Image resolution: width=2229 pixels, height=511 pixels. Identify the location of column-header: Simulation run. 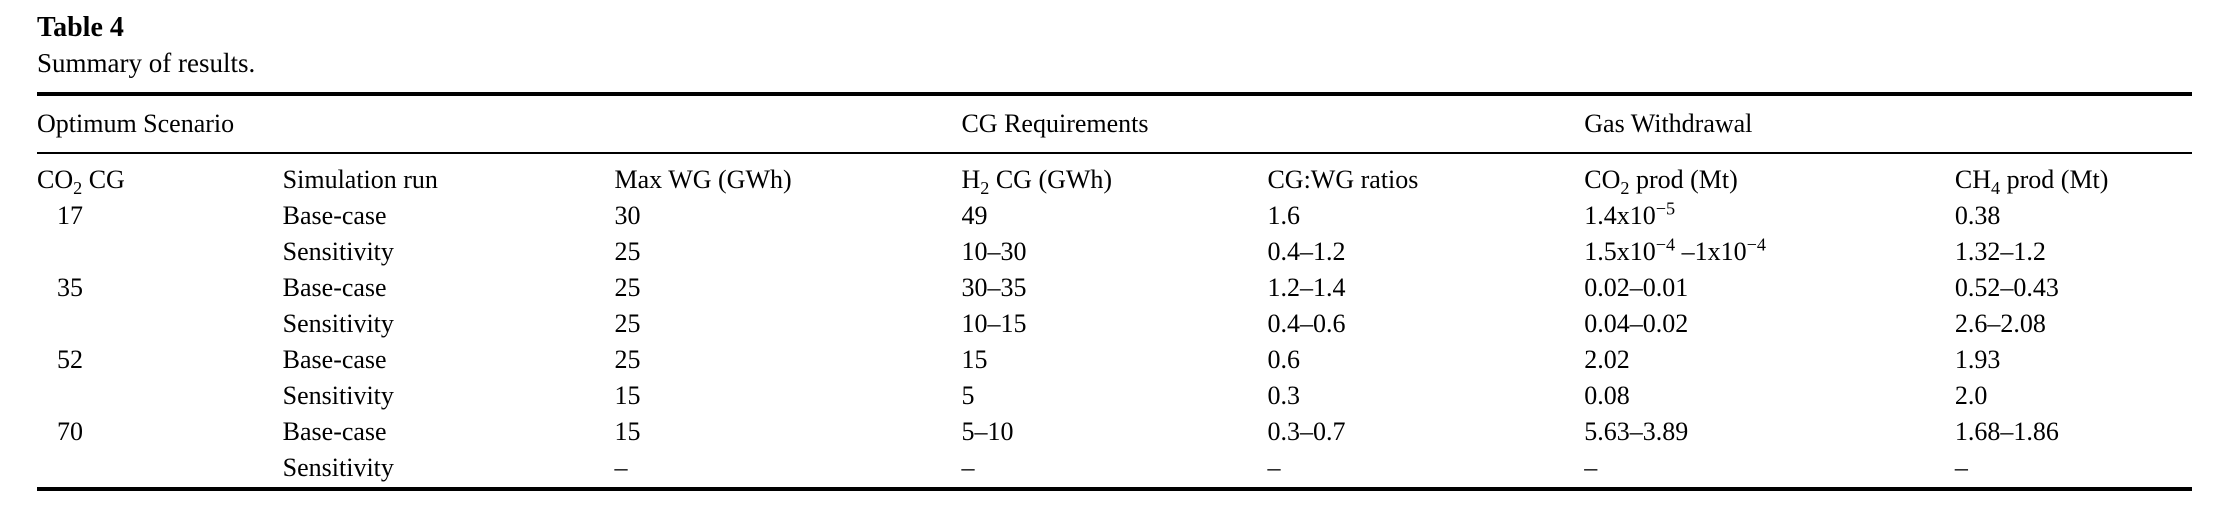
(360, 179).